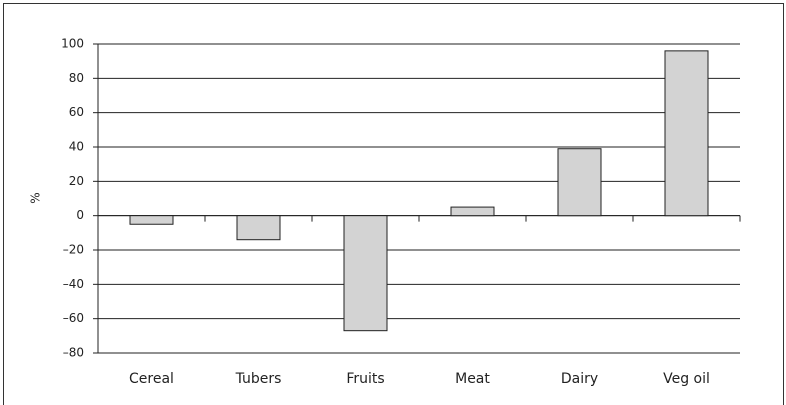 This screenshot has width=786, height=405. I want to click on y-tick-label: 20, so click(76, 181).